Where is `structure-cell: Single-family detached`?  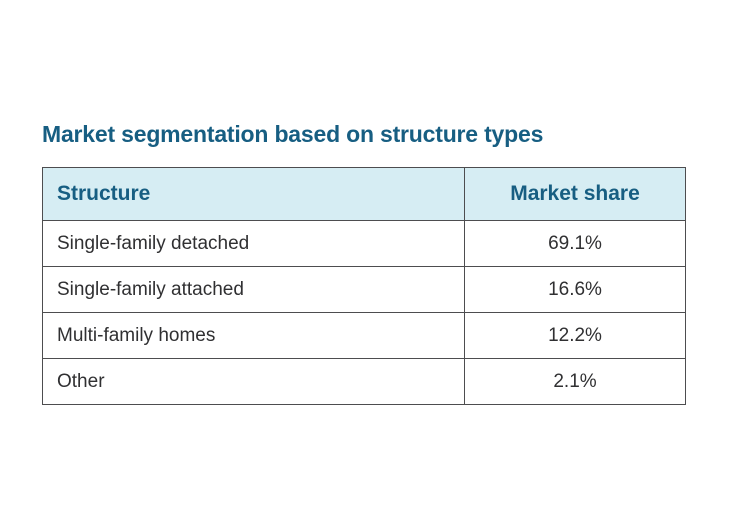 structure-cell: Single-family detached is located at coordinates (253, 243).